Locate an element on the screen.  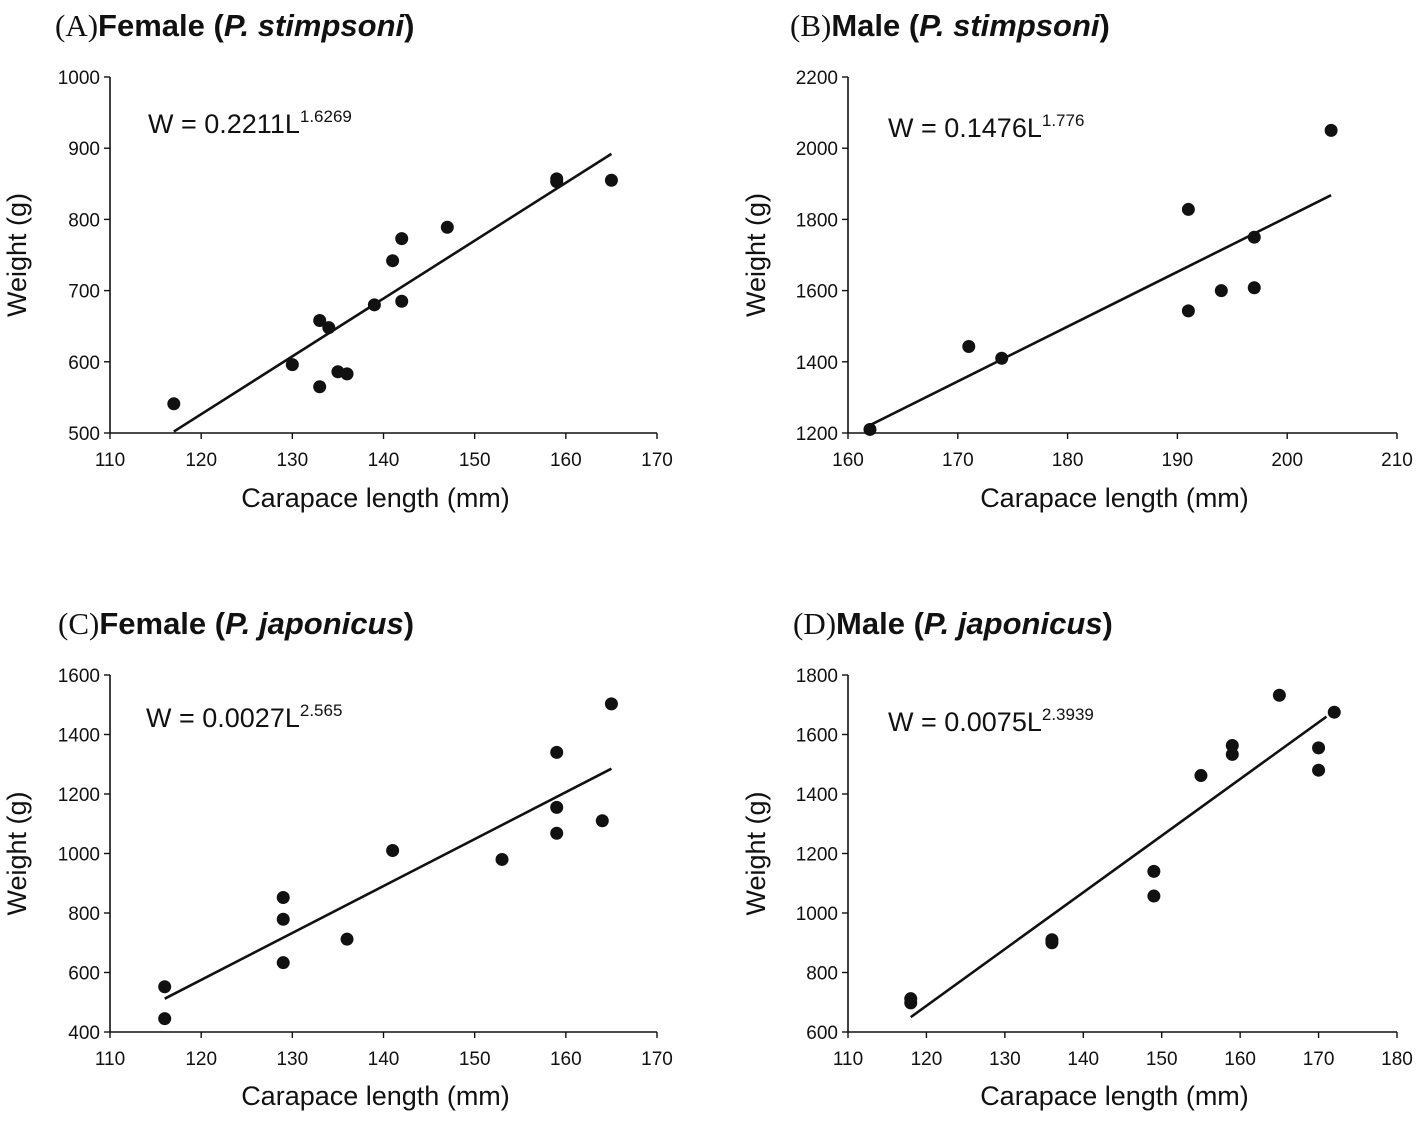
panel-letter: (B) is located at coordinates (810, 25).